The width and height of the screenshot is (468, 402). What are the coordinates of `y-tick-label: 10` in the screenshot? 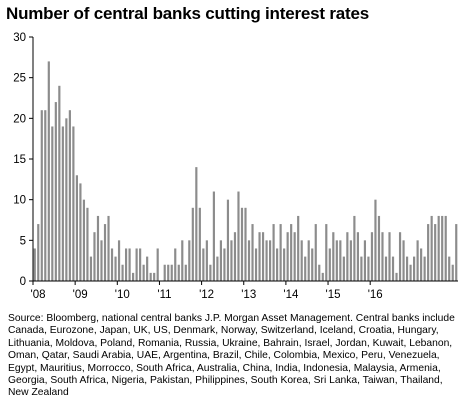 It's located at (19, 201).